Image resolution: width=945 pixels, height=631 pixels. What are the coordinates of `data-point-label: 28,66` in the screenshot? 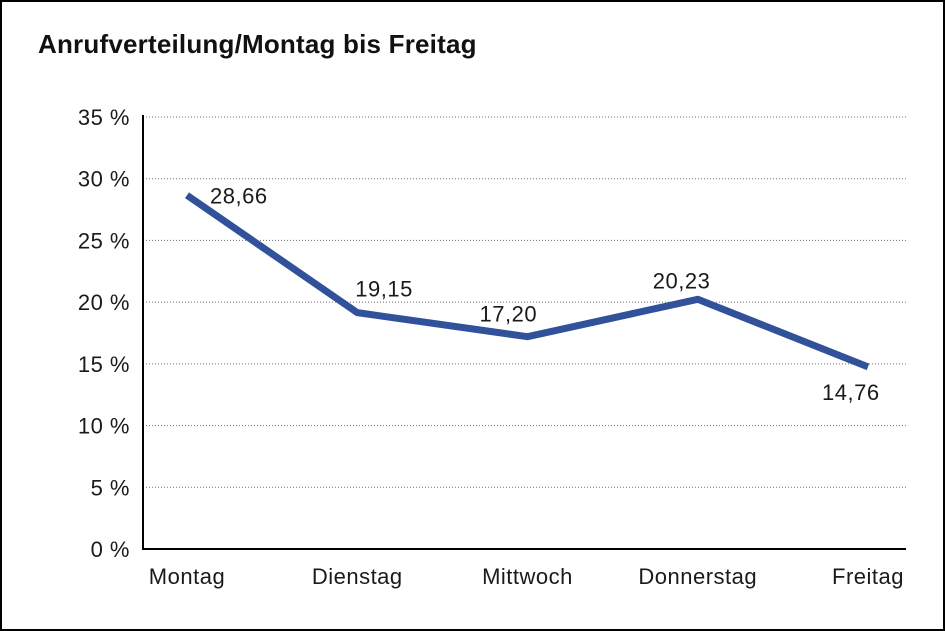 It's located at (239, 195).